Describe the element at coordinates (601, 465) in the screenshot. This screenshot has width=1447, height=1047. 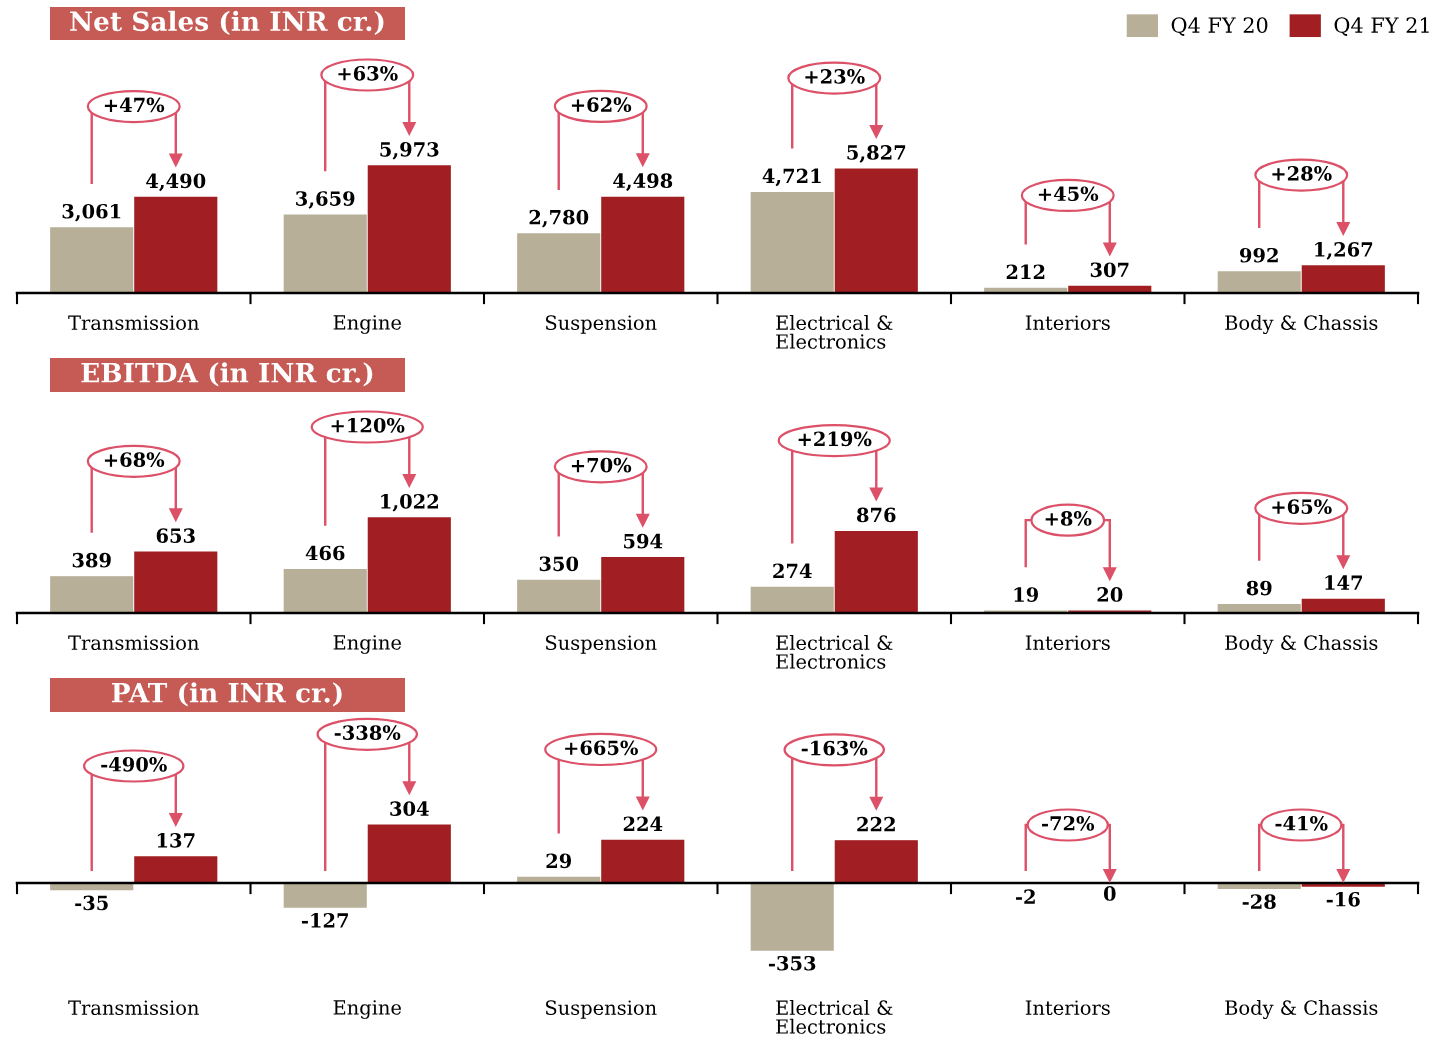
I see `text: +70%` at that location.